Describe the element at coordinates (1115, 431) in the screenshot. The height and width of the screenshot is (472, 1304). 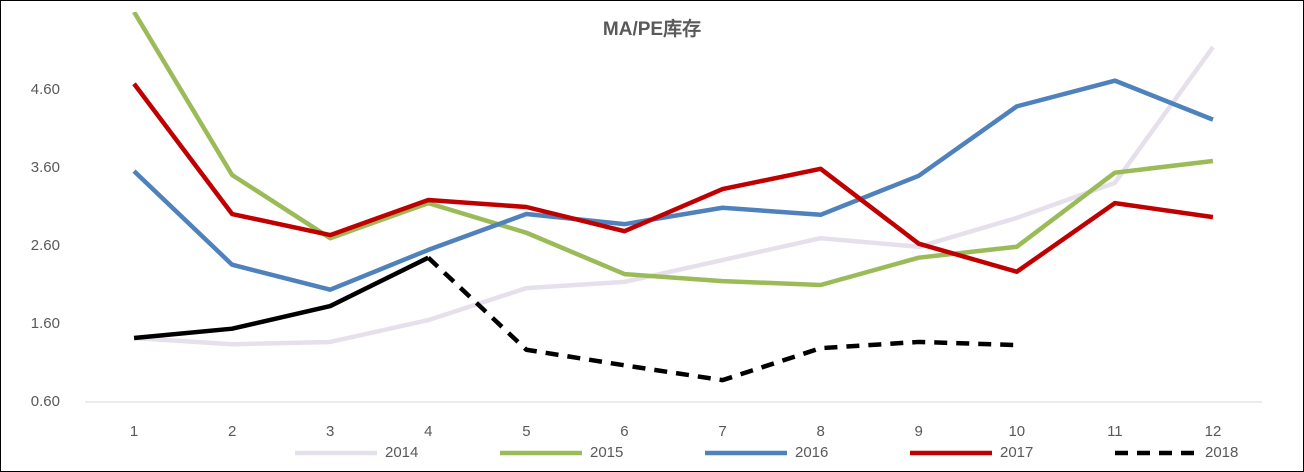
I see `x-tick-label: 11` at that location.